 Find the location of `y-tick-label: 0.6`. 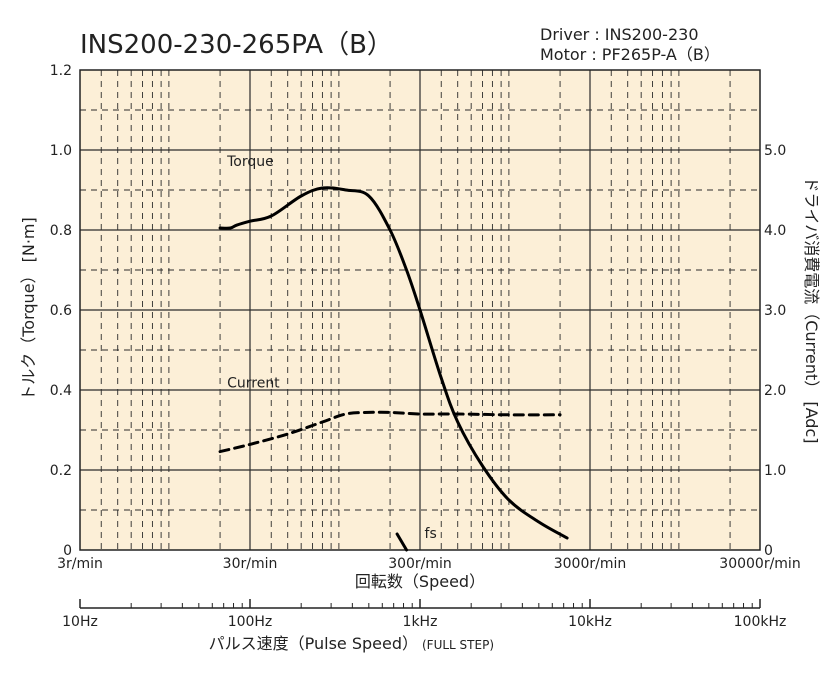

y-tick-label: 0.6 is located at coordinates (61, 311).